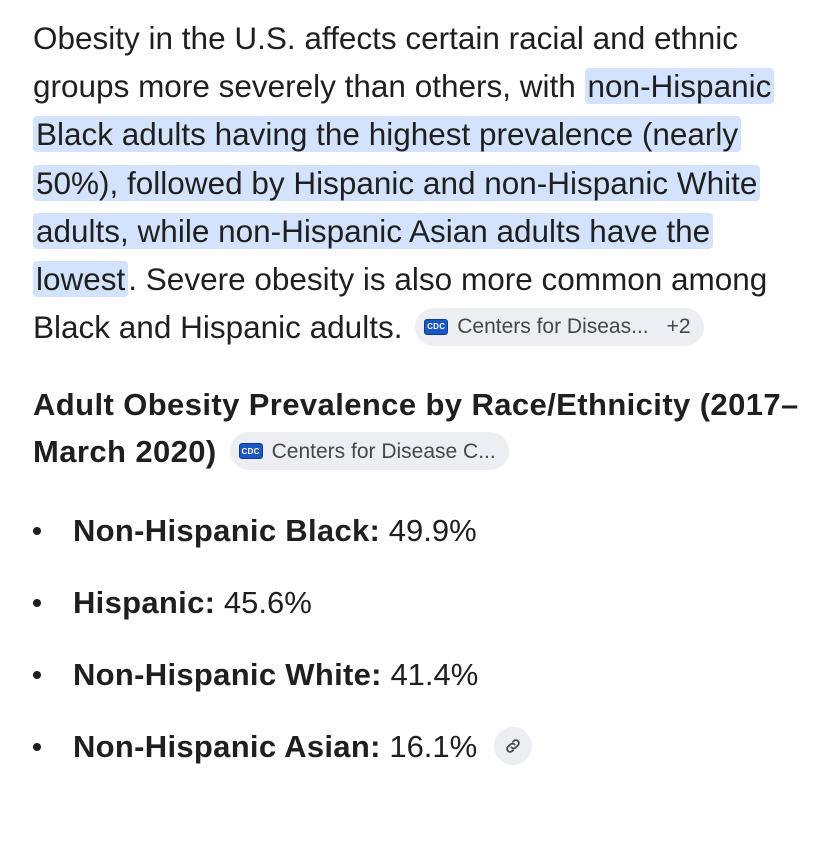  I want to click on list-item-label: Hispanic:, so click(144, 603).